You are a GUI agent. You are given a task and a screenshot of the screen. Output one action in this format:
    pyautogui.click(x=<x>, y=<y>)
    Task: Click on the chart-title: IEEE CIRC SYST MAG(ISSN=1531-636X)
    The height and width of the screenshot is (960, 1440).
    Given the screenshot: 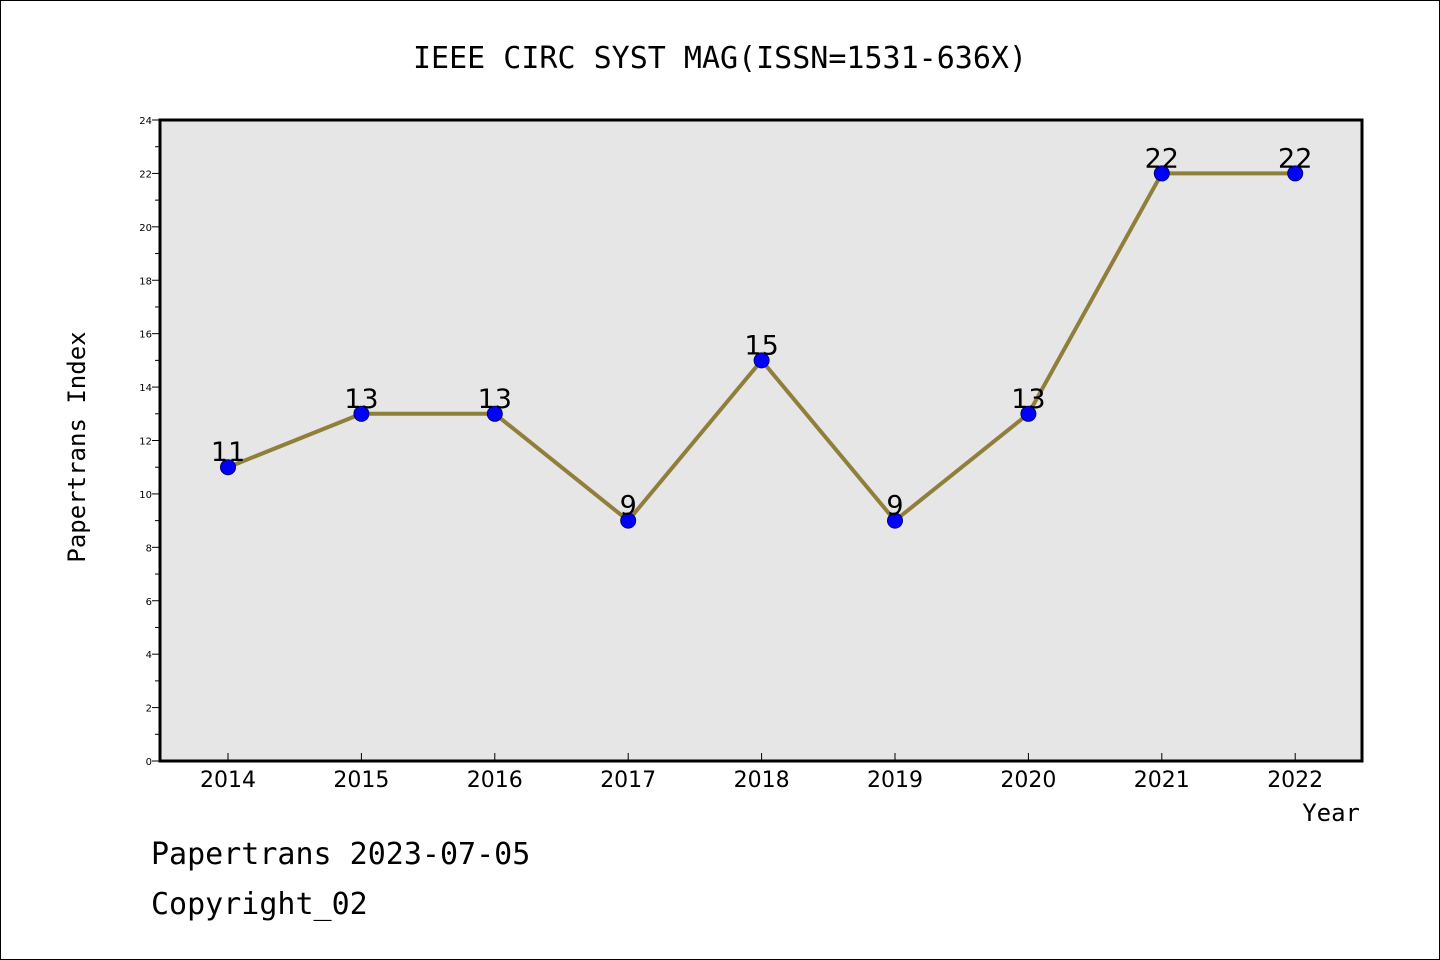 What is the action you would take?
    pyautogui.click(x=720, y=58)
    